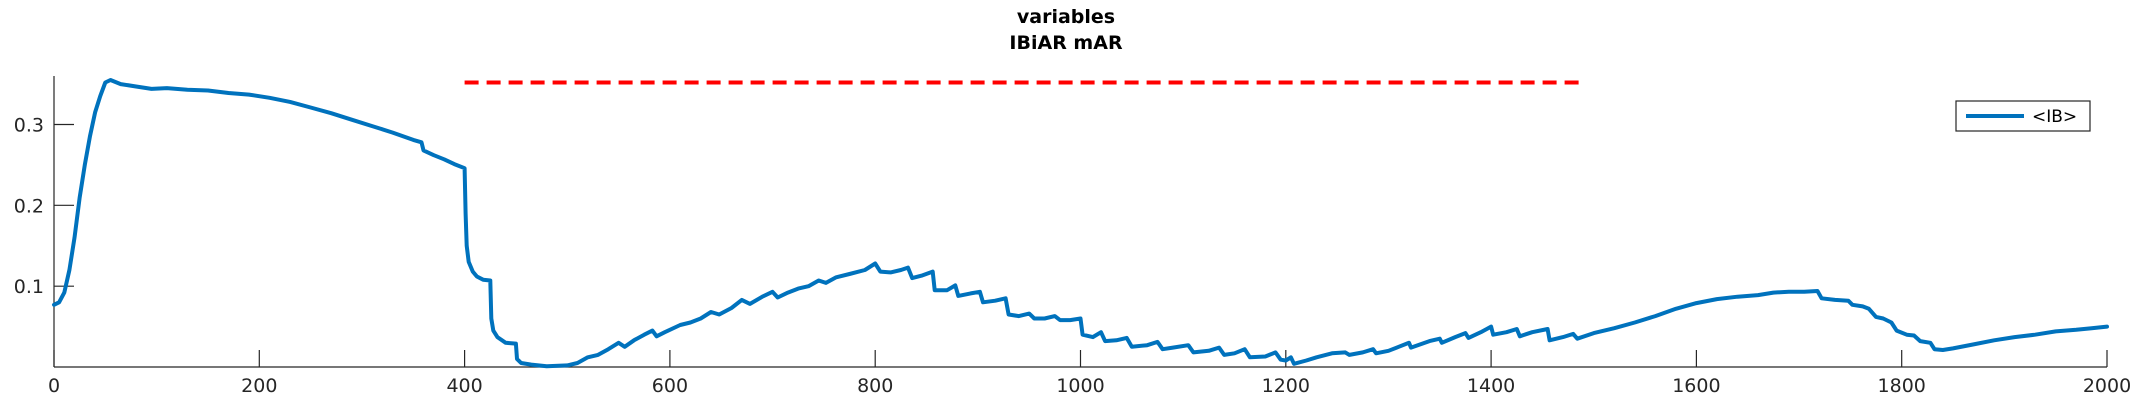 This screenshot has width=2133, height=400. What do you see at coordinates (29, 126) in the screenshot?
I see `y-tick-label: 0.3` at bounding box center [29, 126].